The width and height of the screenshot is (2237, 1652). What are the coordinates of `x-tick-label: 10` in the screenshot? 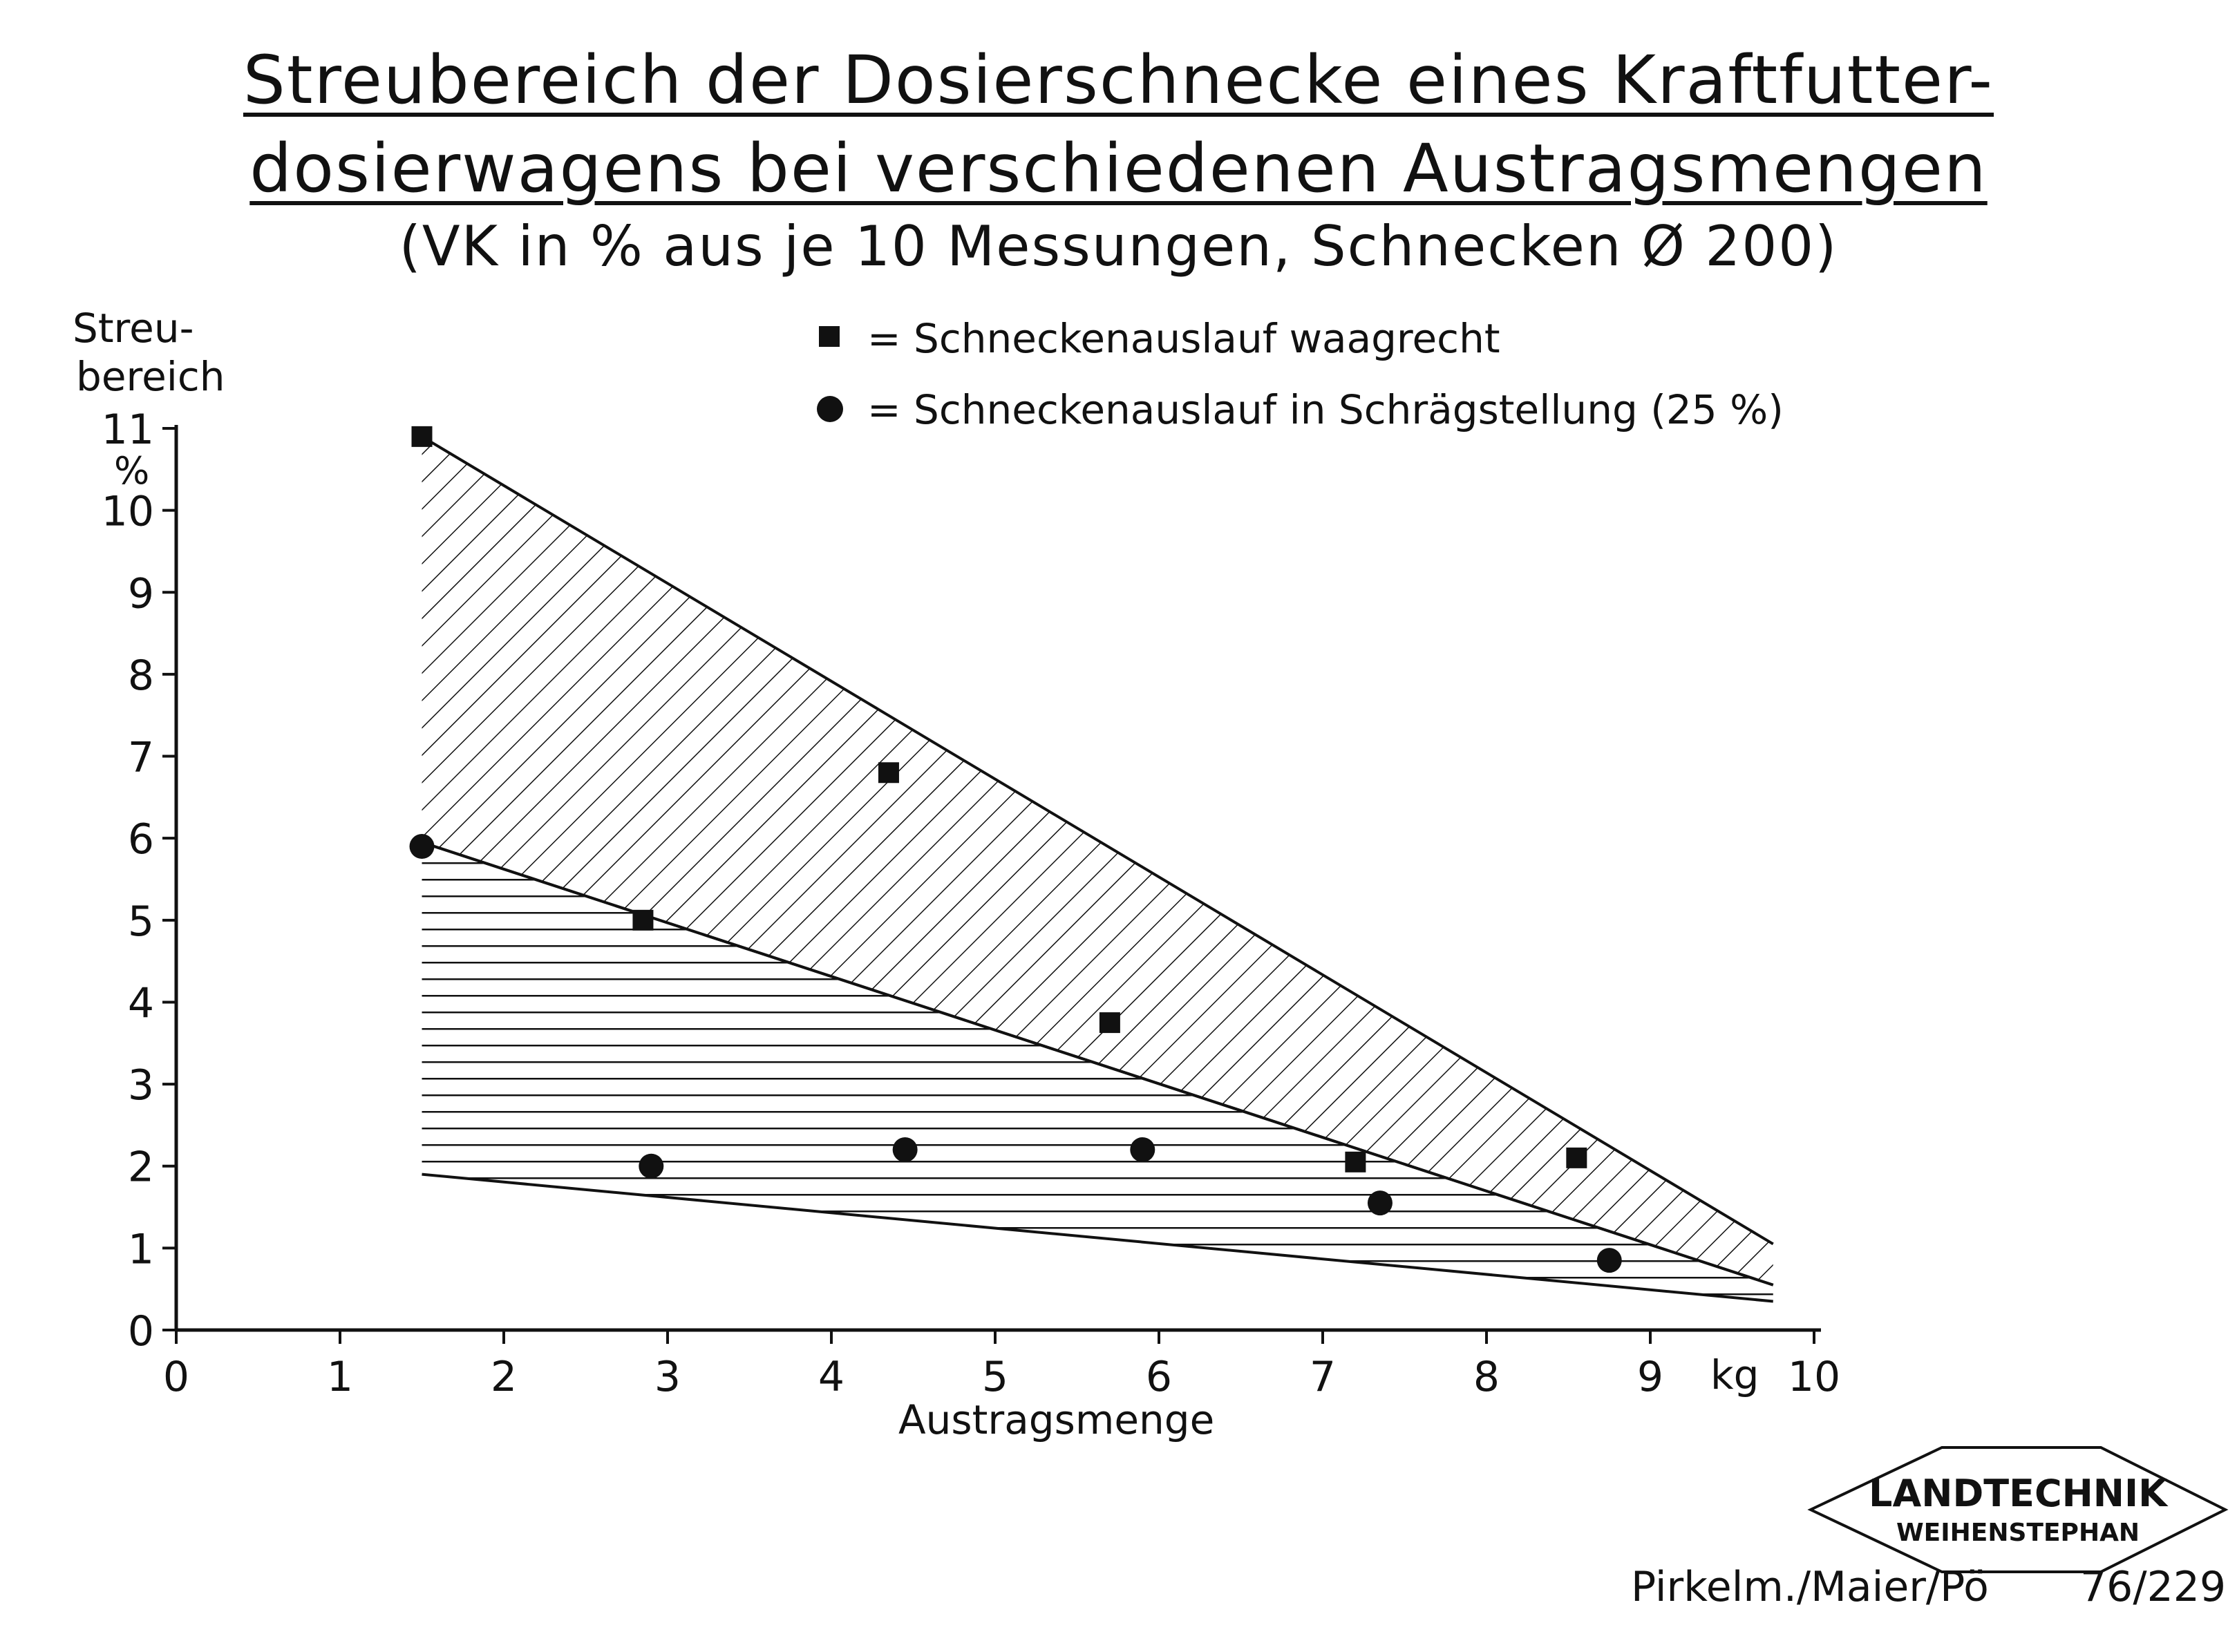 It's located at (1814, 1377).